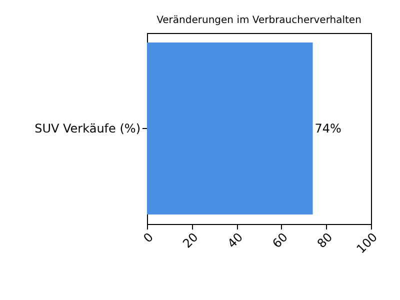 The width and height of the screenshot is (400, 300). What do you see at coordinates (87, 129) in the screenshot?
I see `y-tick-label: SUV Verkäufe (%)` at bounding box center [87, 129].